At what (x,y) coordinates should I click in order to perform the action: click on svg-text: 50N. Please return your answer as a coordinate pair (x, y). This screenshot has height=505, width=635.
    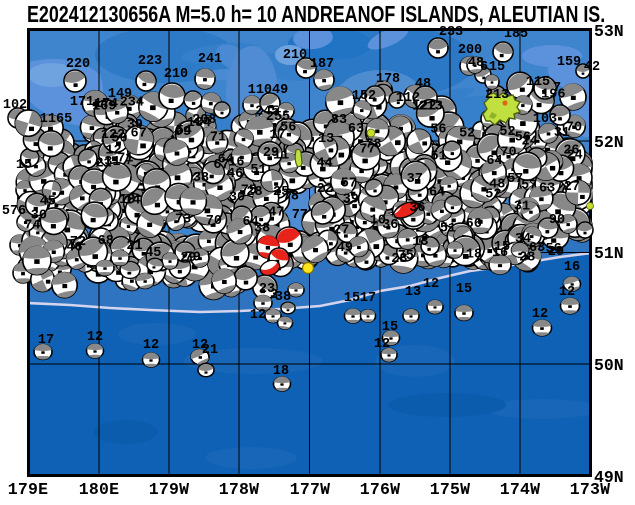
    Looking at the image, I should click on (609, 365).